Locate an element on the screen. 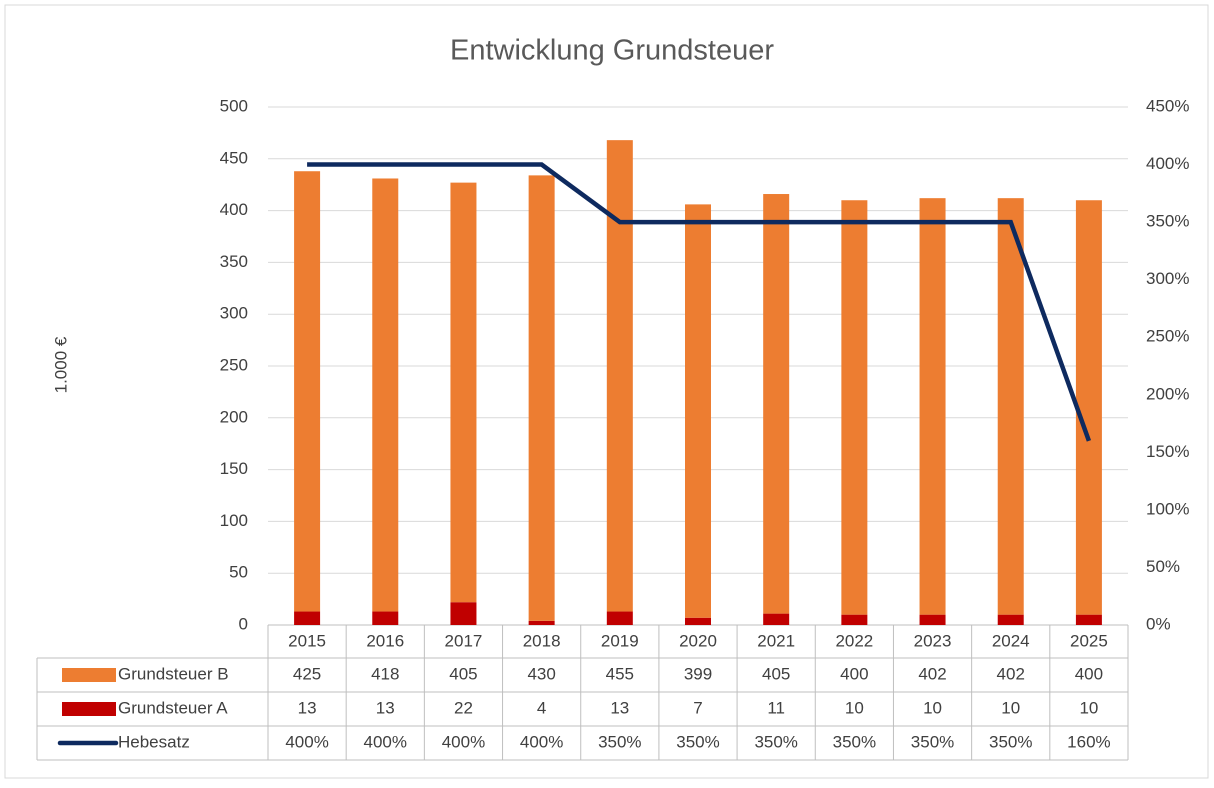  x-tick-label: 2023 is located at coordinates (933, 640).